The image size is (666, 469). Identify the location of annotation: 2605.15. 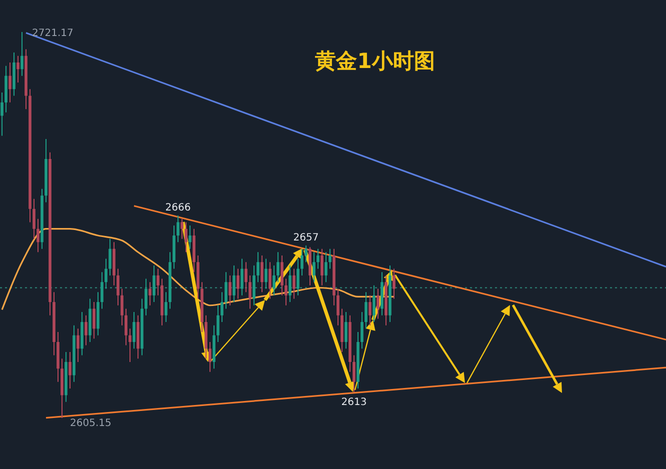
(91, 423).